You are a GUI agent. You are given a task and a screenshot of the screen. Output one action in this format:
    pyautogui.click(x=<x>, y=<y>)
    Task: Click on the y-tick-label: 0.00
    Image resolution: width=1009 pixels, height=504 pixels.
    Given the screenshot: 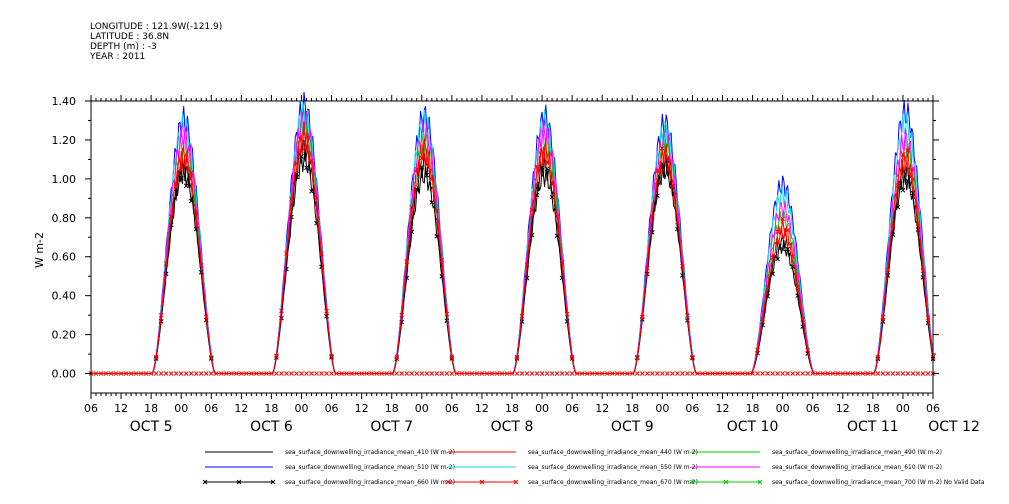 What is the action you would take?
    pyautogui.click(x=64, y=374)
    